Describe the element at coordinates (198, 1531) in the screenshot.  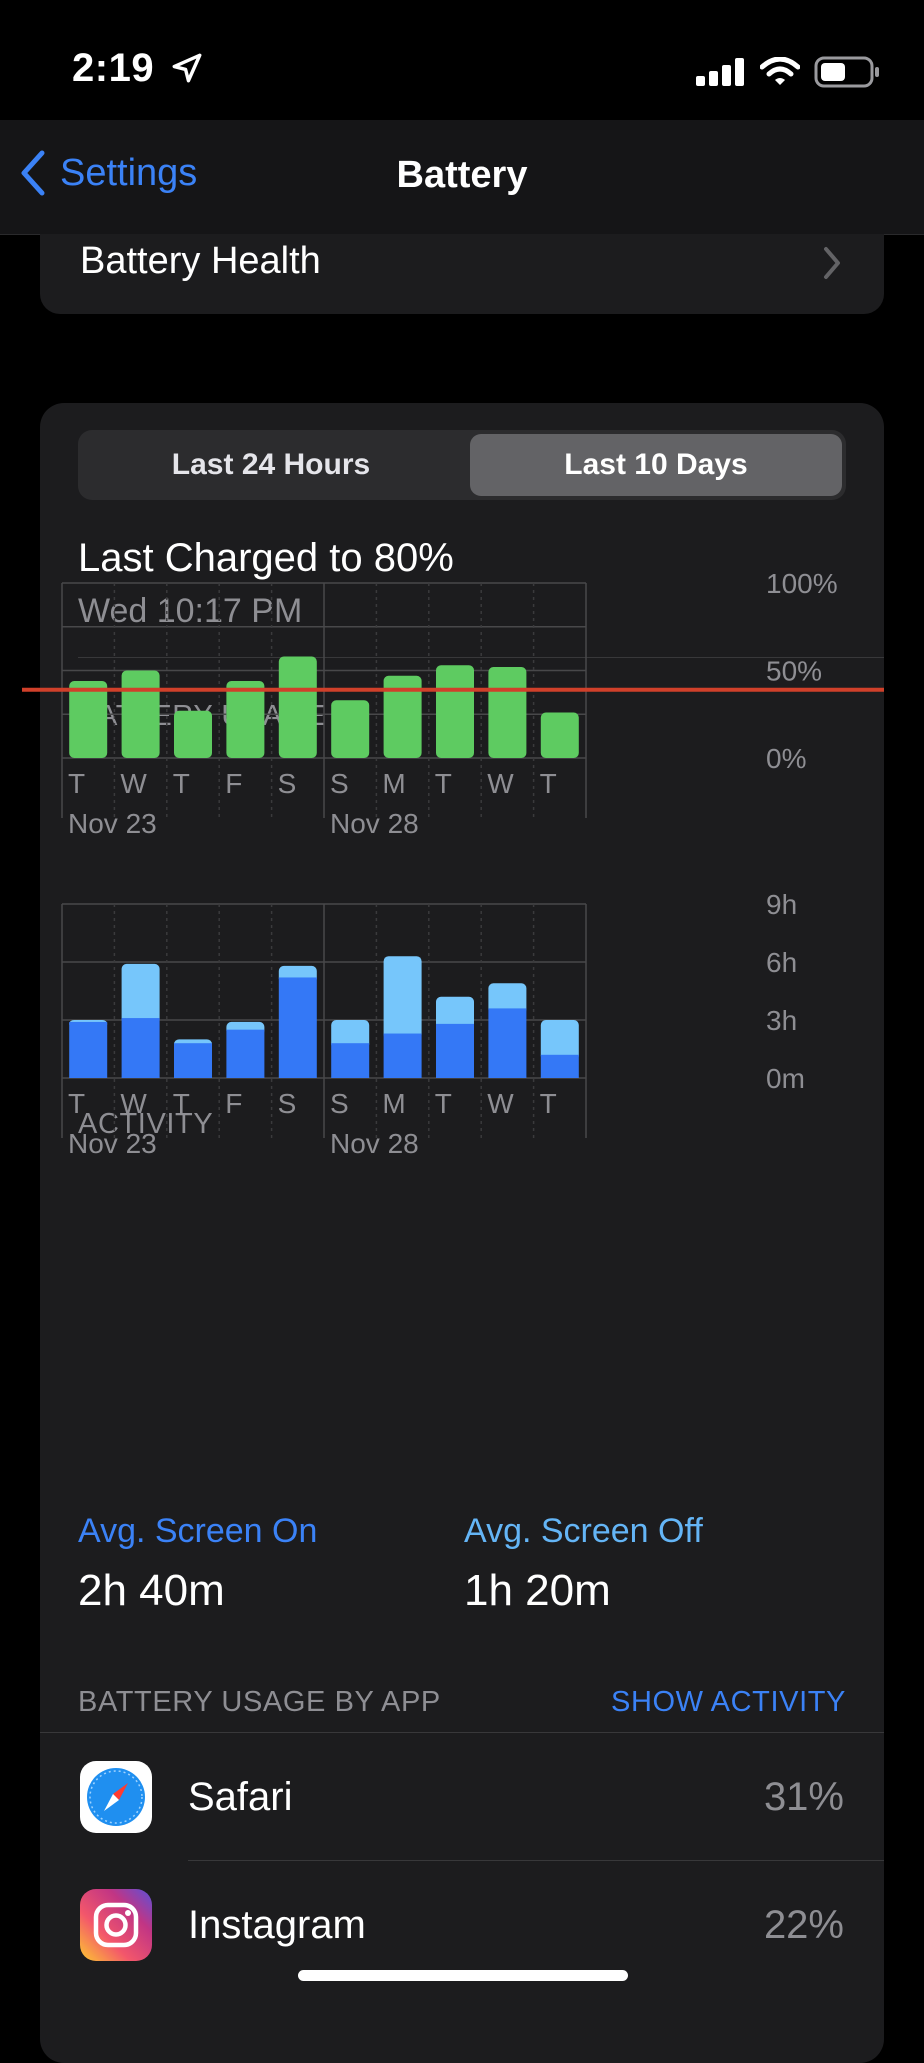
I see `avg-screen-on-label: Avg. Screen On` at that location.